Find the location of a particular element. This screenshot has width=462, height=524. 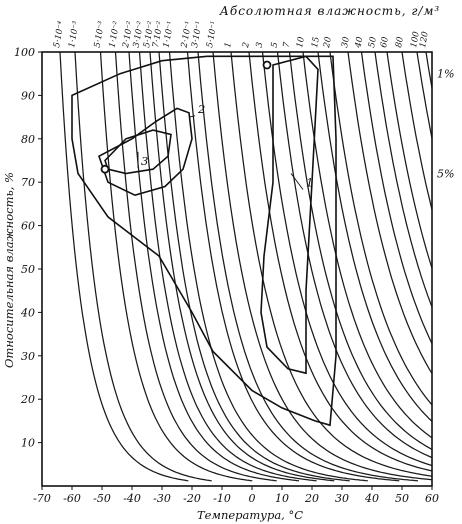

isoline-label: 3·10⁻² is located at coordinates (139, 34).